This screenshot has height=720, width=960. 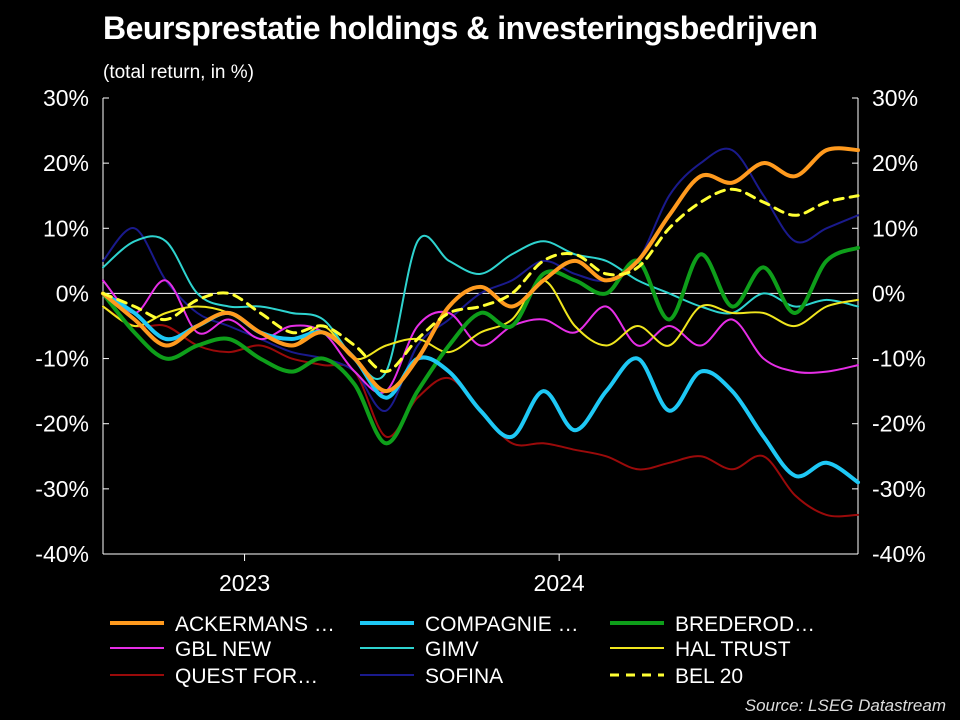 I want to click on y-tick-label-left: -20%, so click(x=62, y=424).